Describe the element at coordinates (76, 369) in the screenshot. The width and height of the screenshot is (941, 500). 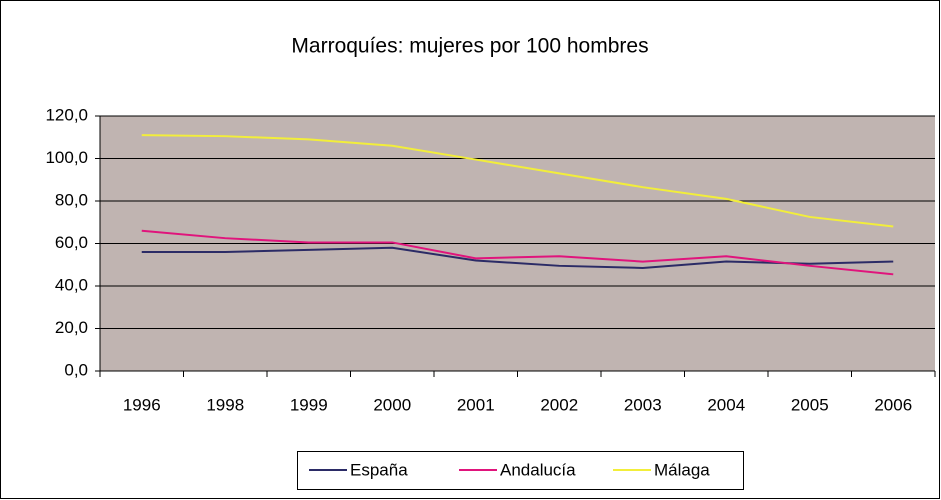
I see `y-tick-label: 0,0` at that location.